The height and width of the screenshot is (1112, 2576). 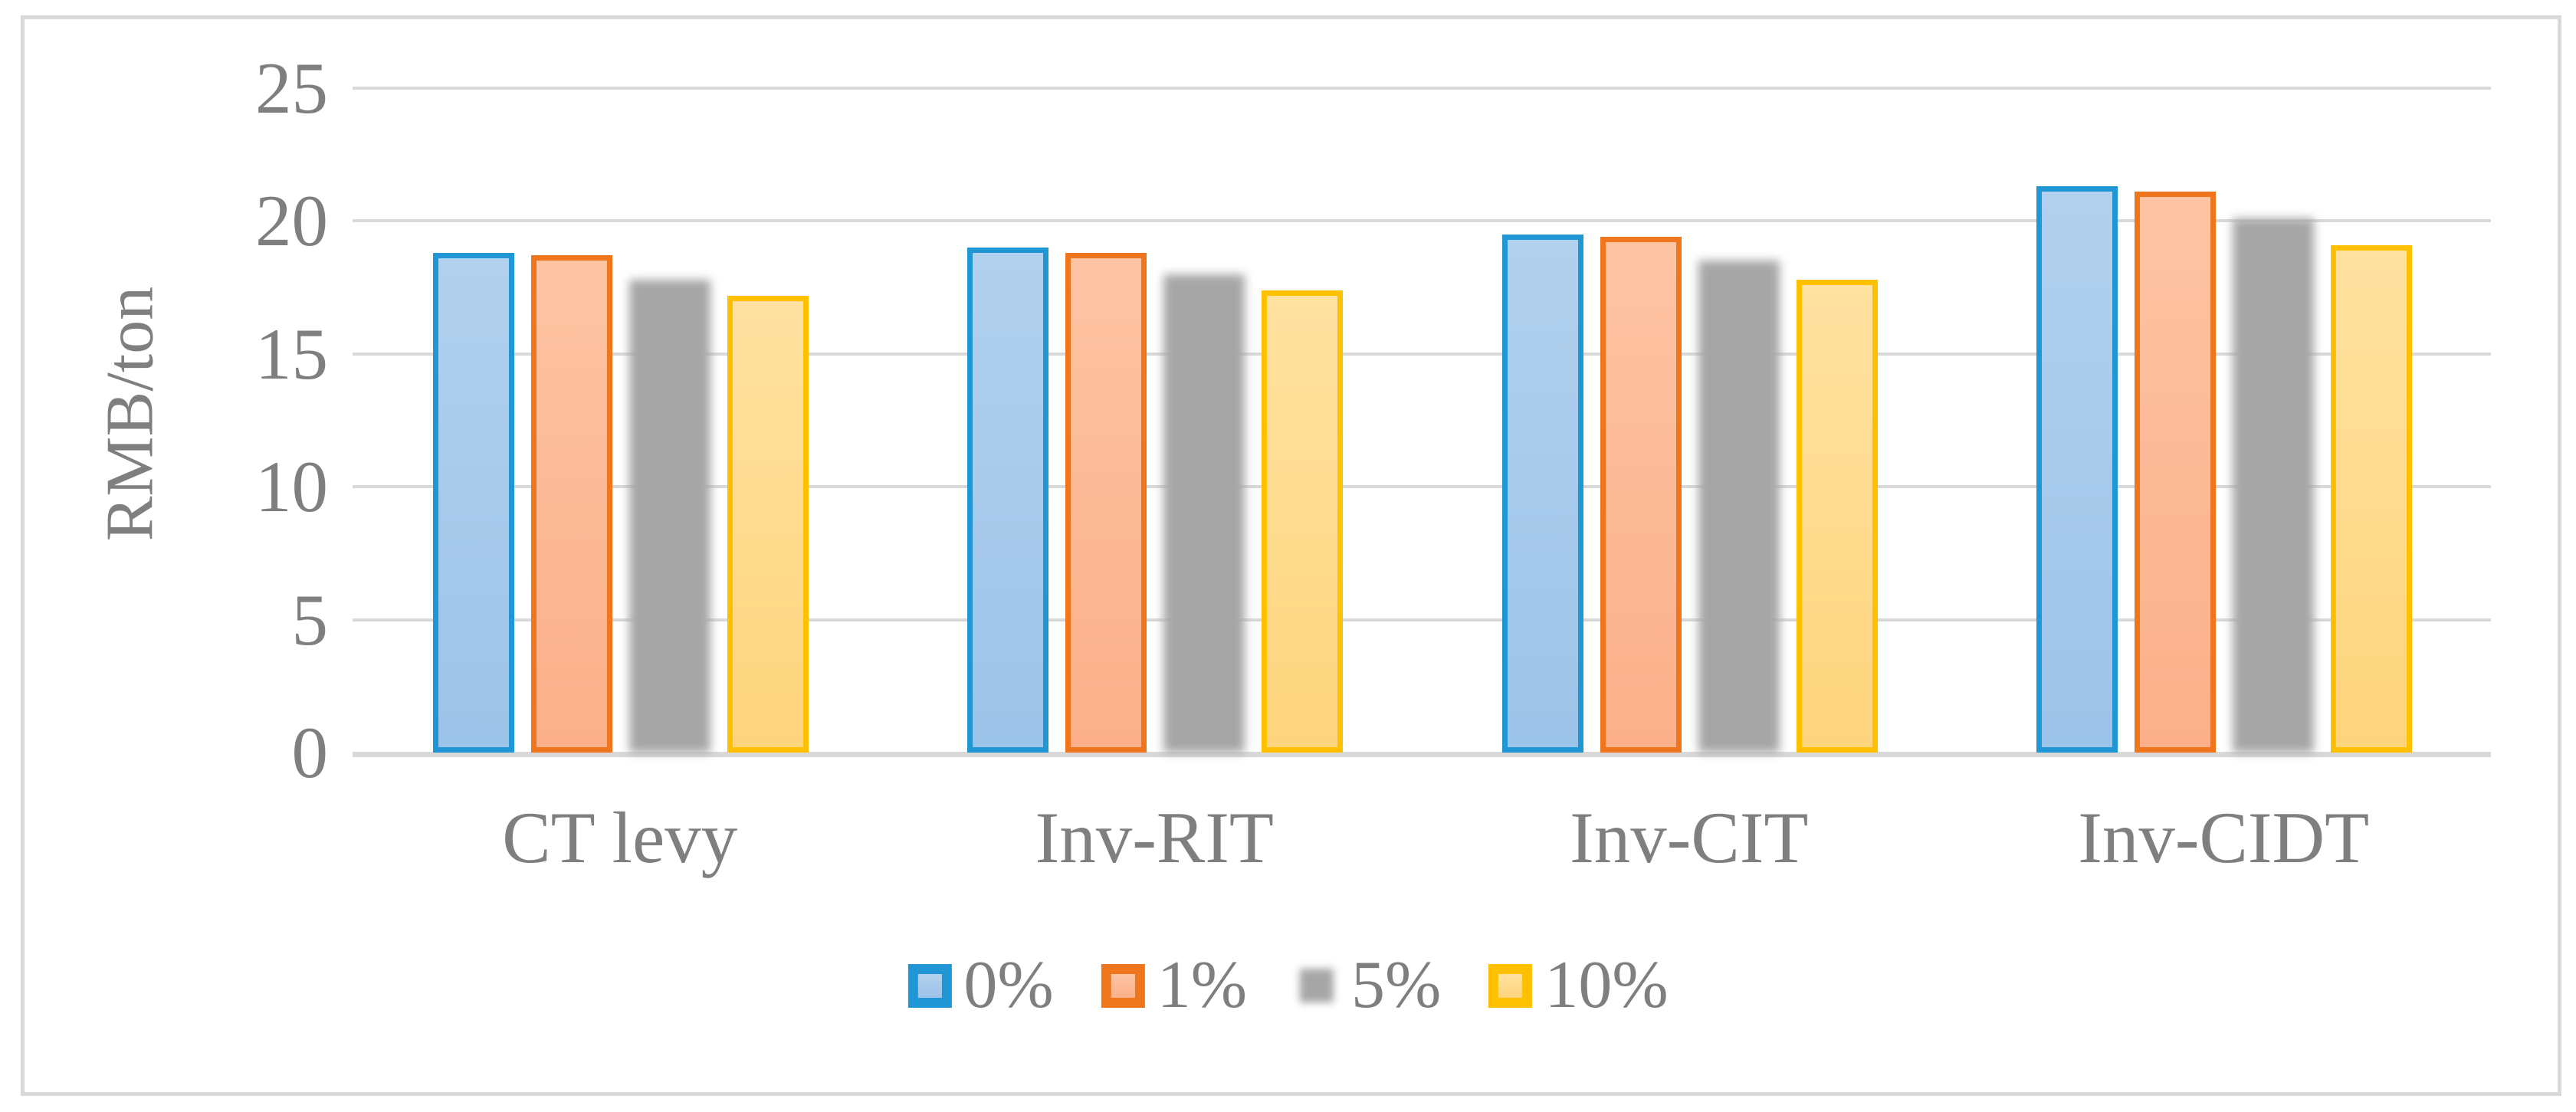 I want to click on x-category-label: CT levy, so click(x=620, y=837).